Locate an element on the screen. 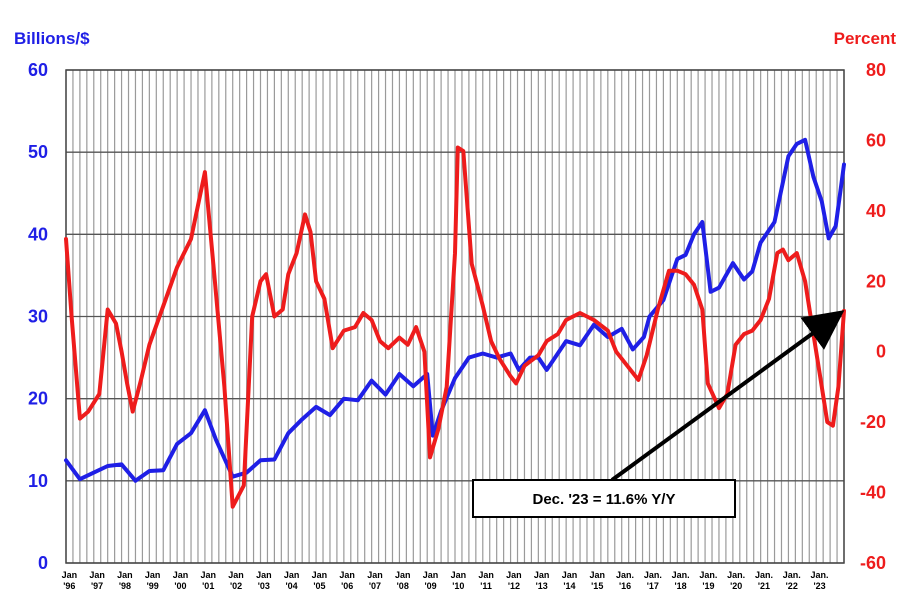 The width and height of the screenshot is (910, 609). xtick-label: '18 is located at coordinates (681, 586).